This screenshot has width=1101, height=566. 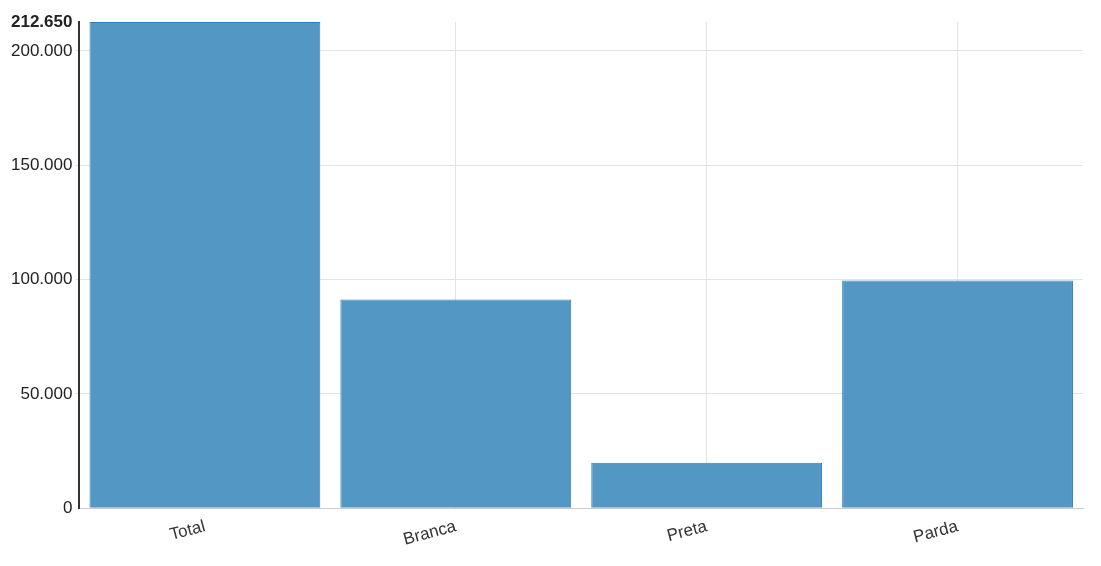 What do you see at coordinates (687, 531) in the screenshot?
I see `x-tick-label: Preta` at bounding box center [687, 531].